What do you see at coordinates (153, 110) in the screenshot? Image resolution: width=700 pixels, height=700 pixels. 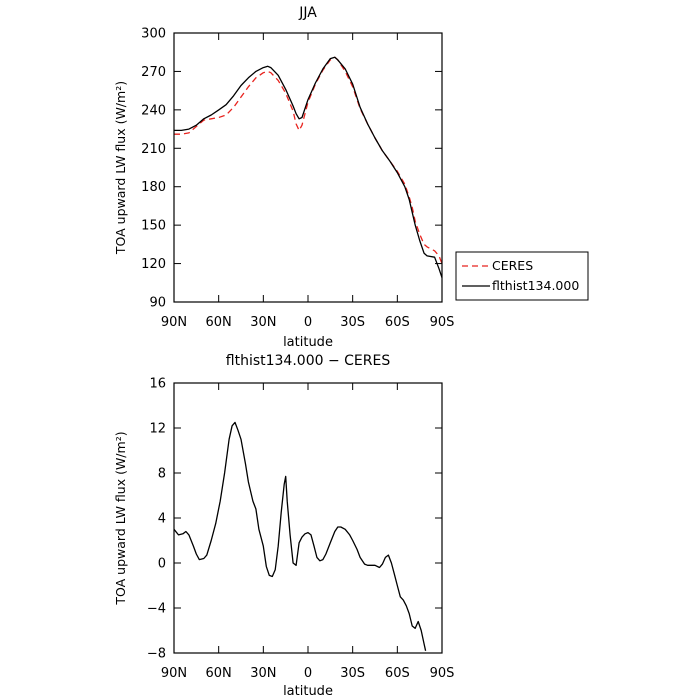 I see `y-tick-label: 240` at bounding box center [153, 110].